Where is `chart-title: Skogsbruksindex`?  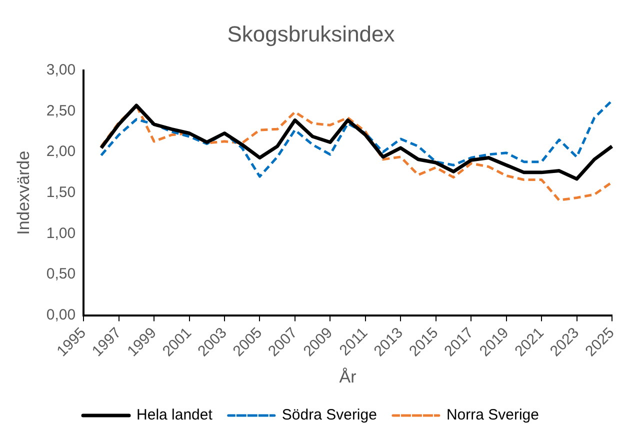 chart-title: Skogsbruksindex is located at coordinates (311, 33).